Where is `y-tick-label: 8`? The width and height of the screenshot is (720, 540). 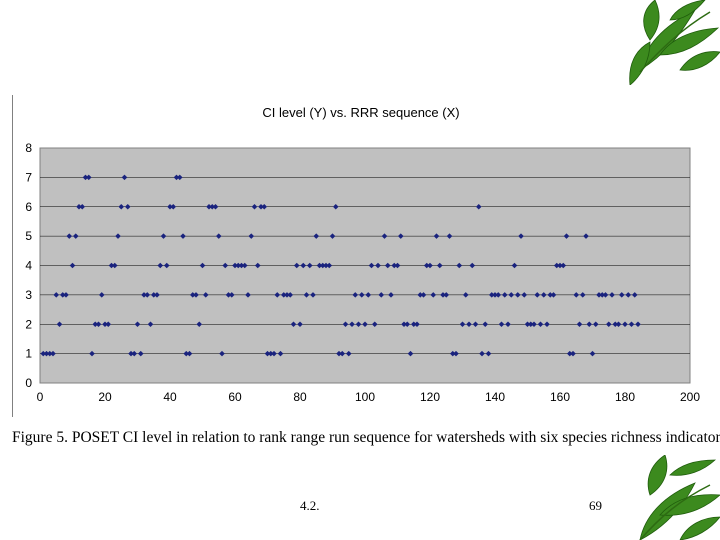 y-tick-label: 8 is located at coordinates (28, 148).